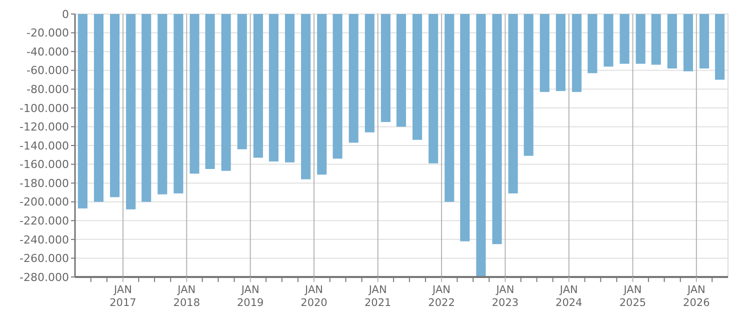 The image size is (751, 313). What do you see at coordinates (378, 296) in the screenshot?
I see `x-tick-label: JAN 2021` at bounding box center [378, 296].